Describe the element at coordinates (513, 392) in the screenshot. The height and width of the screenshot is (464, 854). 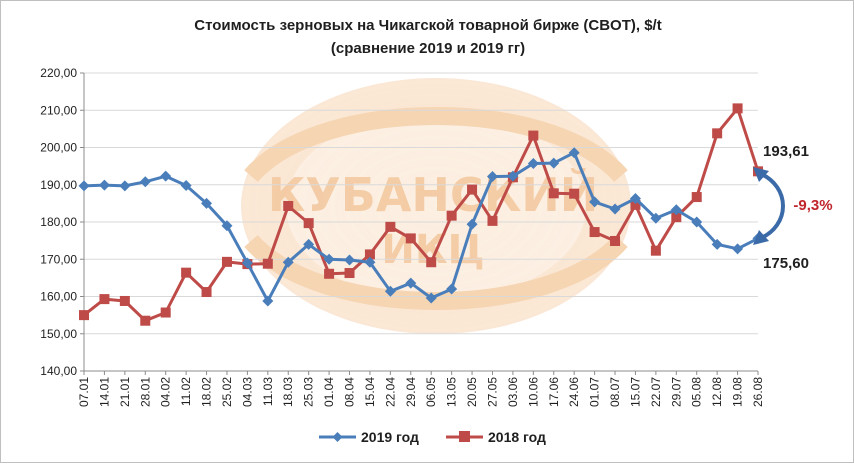
I see `x-tick-label: 03.06` at that location.